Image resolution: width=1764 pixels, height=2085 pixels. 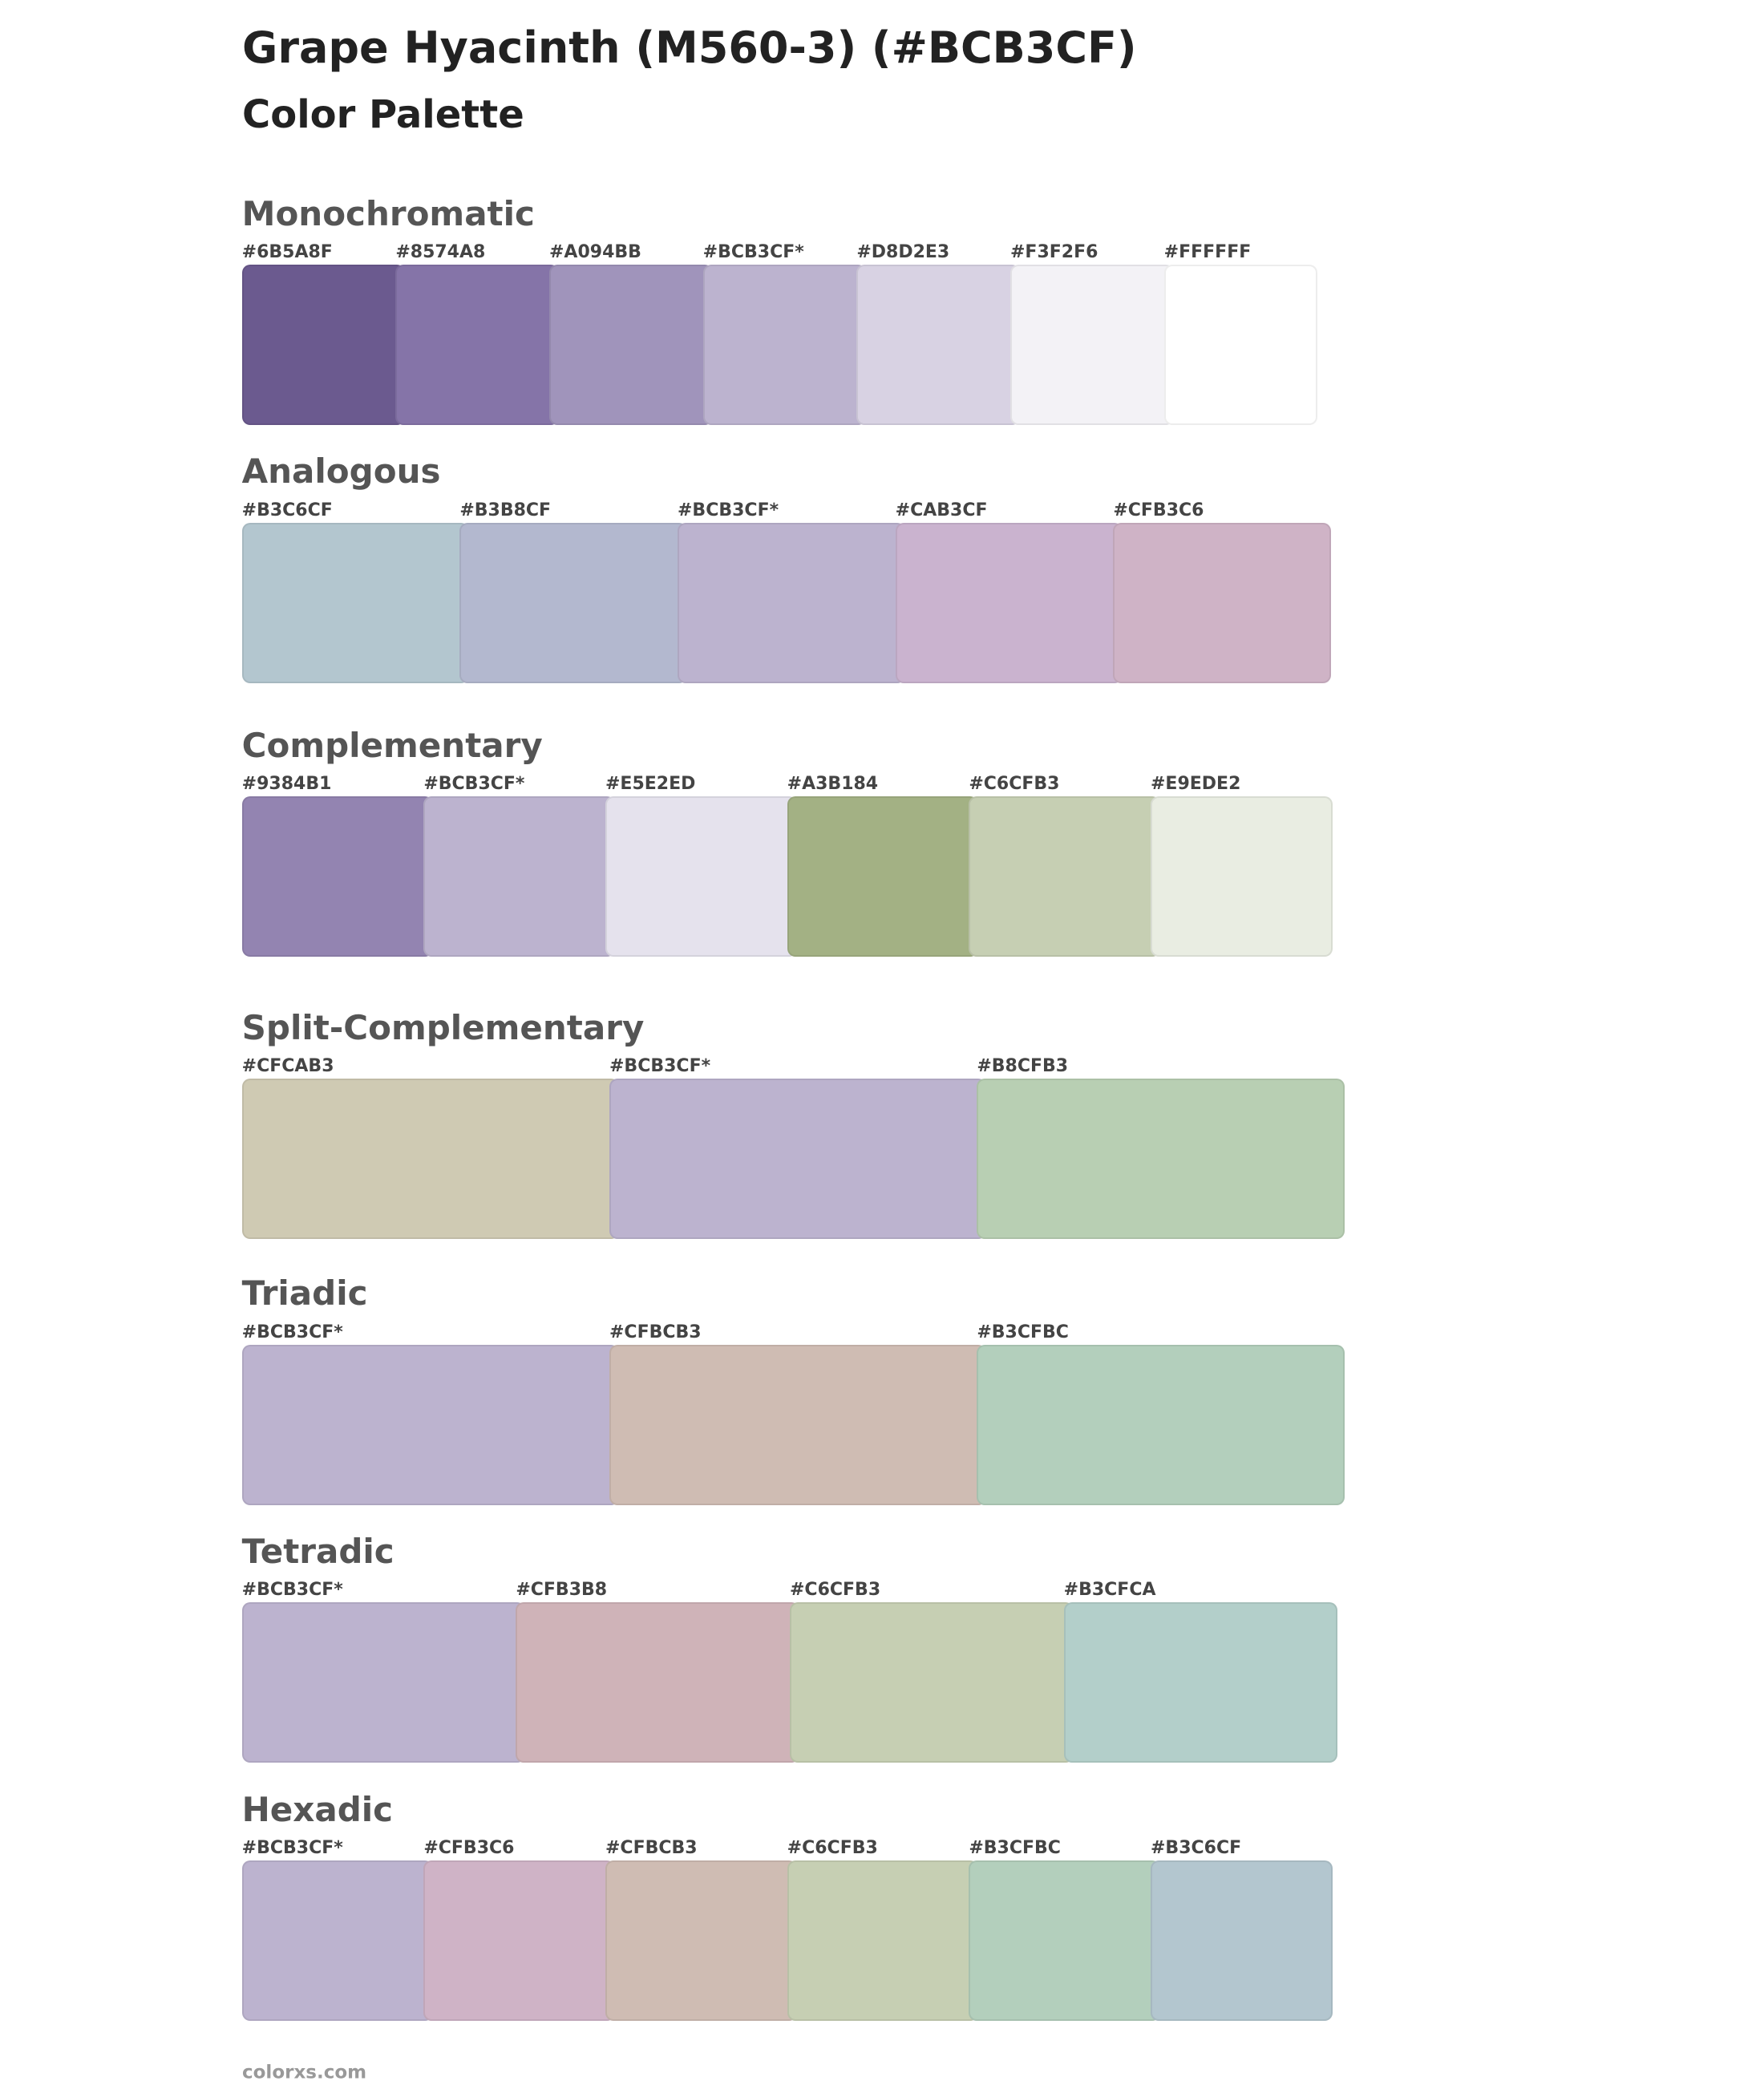 What do you see at coordinates (1207, 252) in the screenshot?
I see `swatch-label: #FFFFFF` at bounding box center [1207, 252].